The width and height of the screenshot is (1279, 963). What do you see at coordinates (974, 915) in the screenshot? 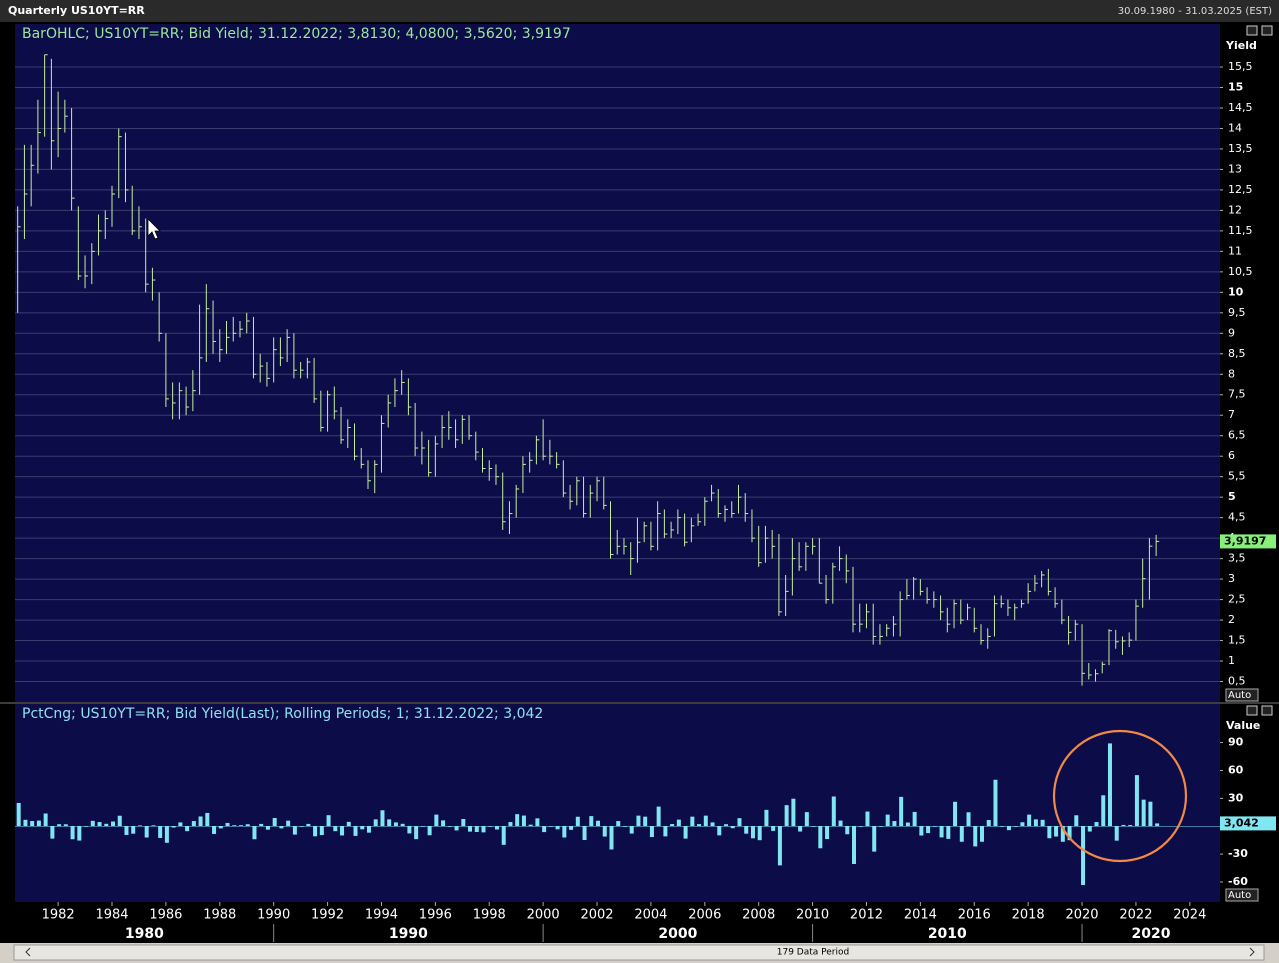
I see `x-tick-label: 2016` at bounding box center [974, 915].